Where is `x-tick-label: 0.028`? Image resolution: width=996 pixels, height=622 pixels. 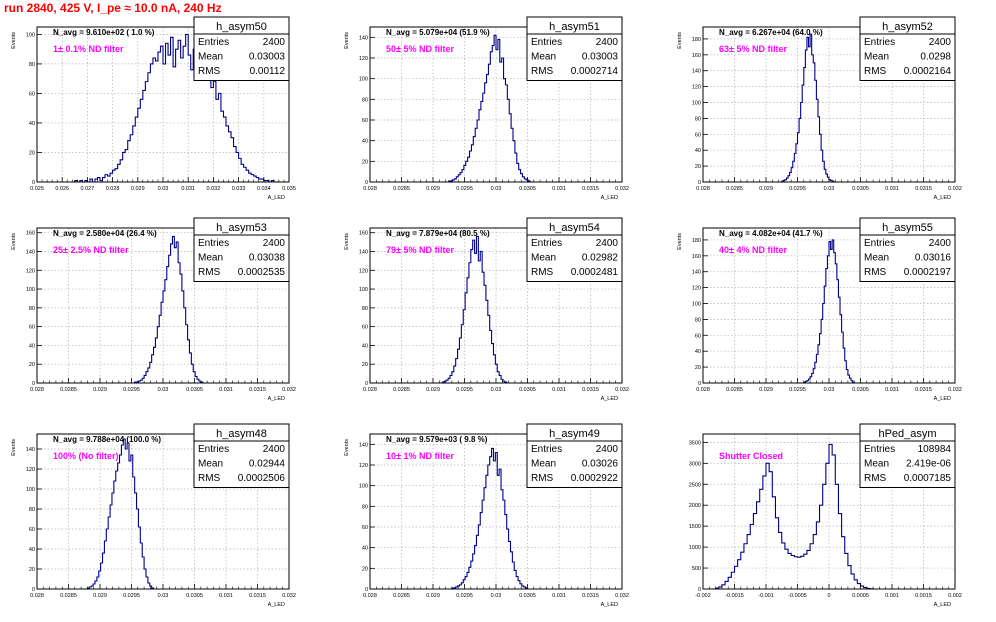
x-tick-label: 0.028 is located at coordinates (703, 390).